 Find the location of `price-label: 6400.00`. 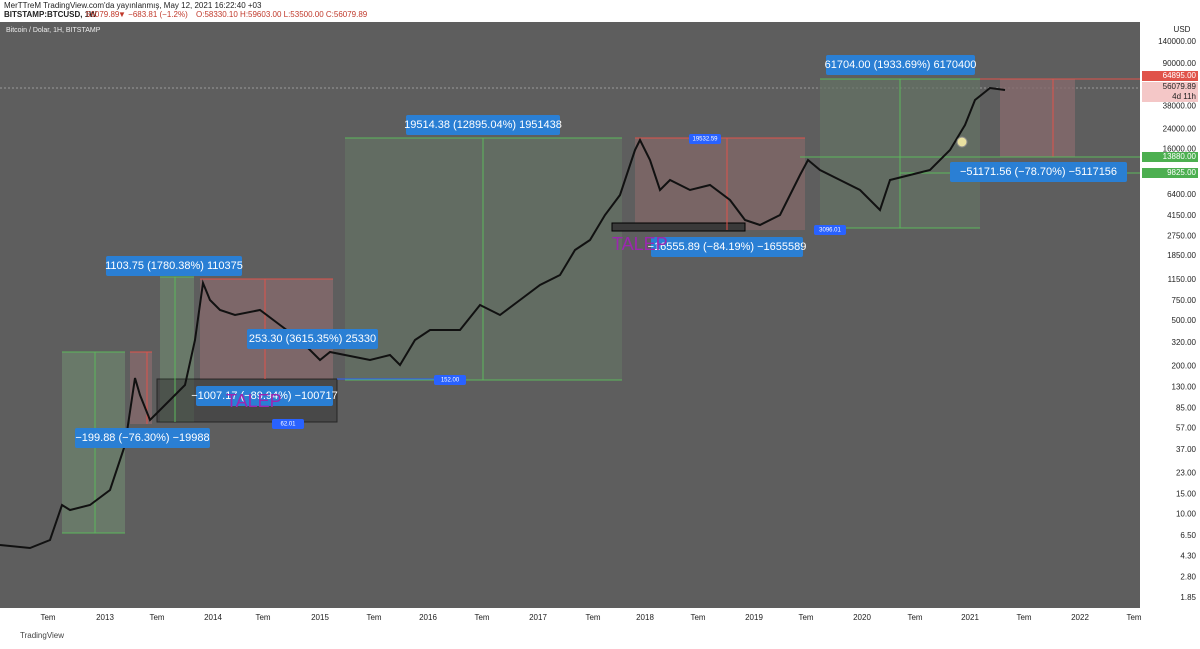

price-label: 6400.00 is located at coordinates (1181, 194).